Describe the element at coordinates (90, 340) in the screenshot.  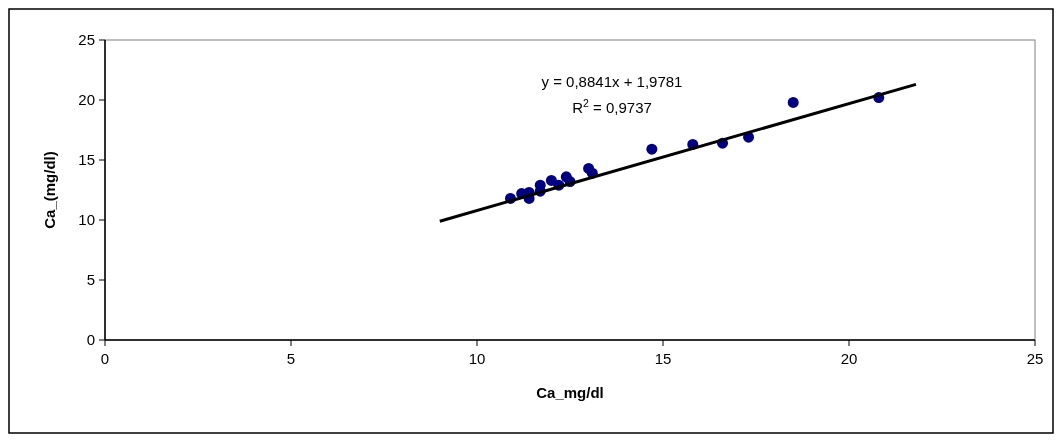
I see `y-tick-label: 0` at that location.